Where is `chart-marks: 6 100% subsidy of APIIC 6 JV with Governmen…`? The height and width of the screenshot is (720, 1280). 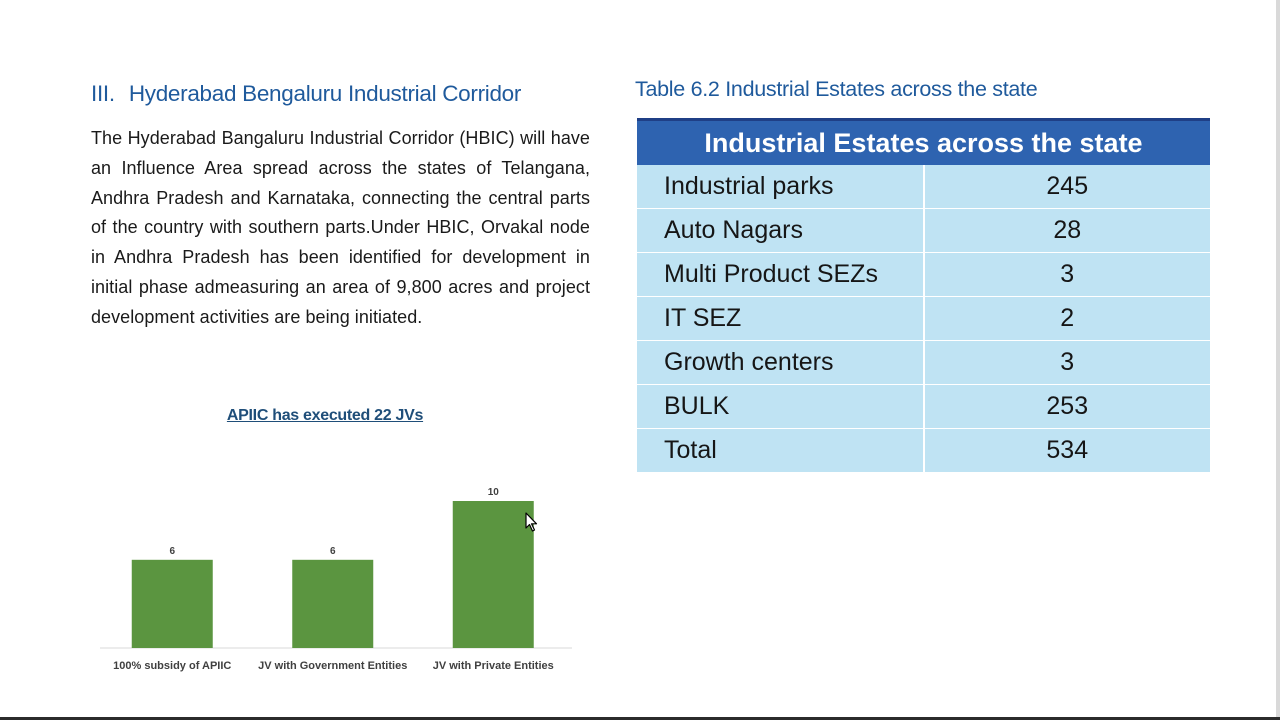 chart-marks: 6 100% subsidy of APIIC 6 JV with Governmen… is located at coordinates (333, 579).